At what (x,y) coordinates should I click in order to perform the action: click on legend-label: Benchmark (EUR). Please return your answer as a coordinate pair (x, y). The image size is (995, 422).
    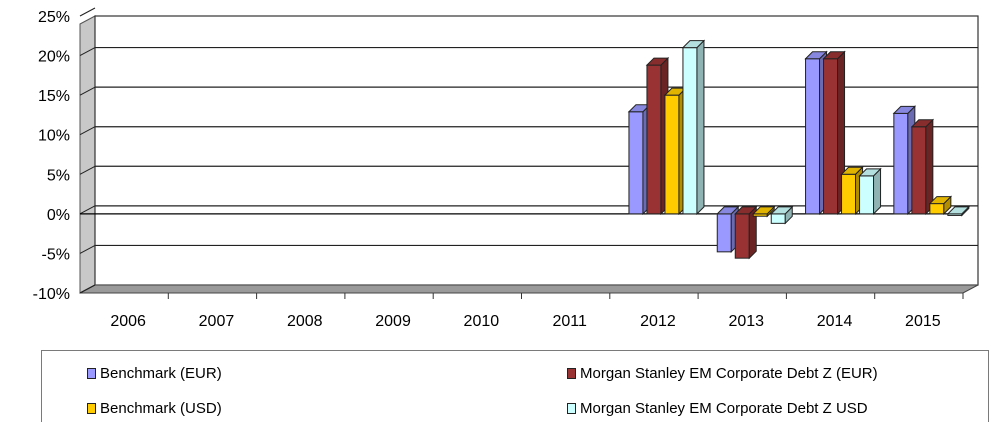
    Looking at the image, I should click on (161, 373).